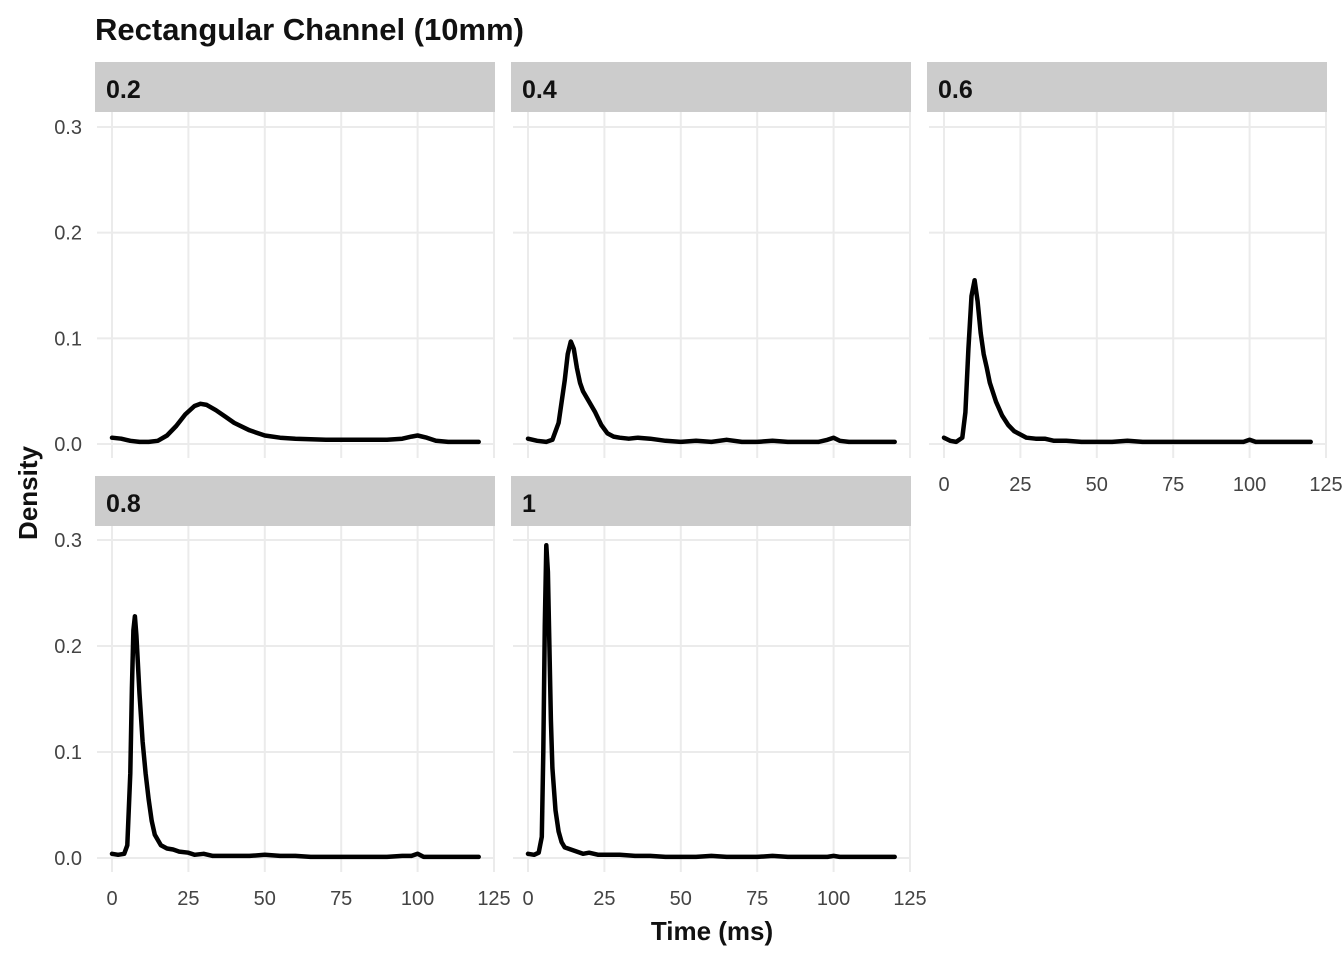 Image resolution: width=1344 pixels, height=960 pixels. I want to click on facet-strip-label: 0.8, so click(123, 504).